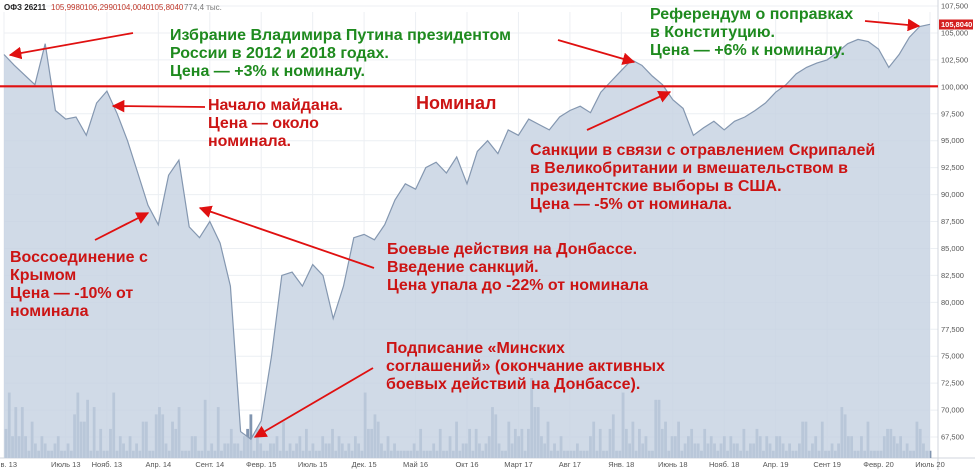  What do you see at coordinates (286, 237) in the screenshot?
I see `arrow-donbass` at bounding box center [286, 237].